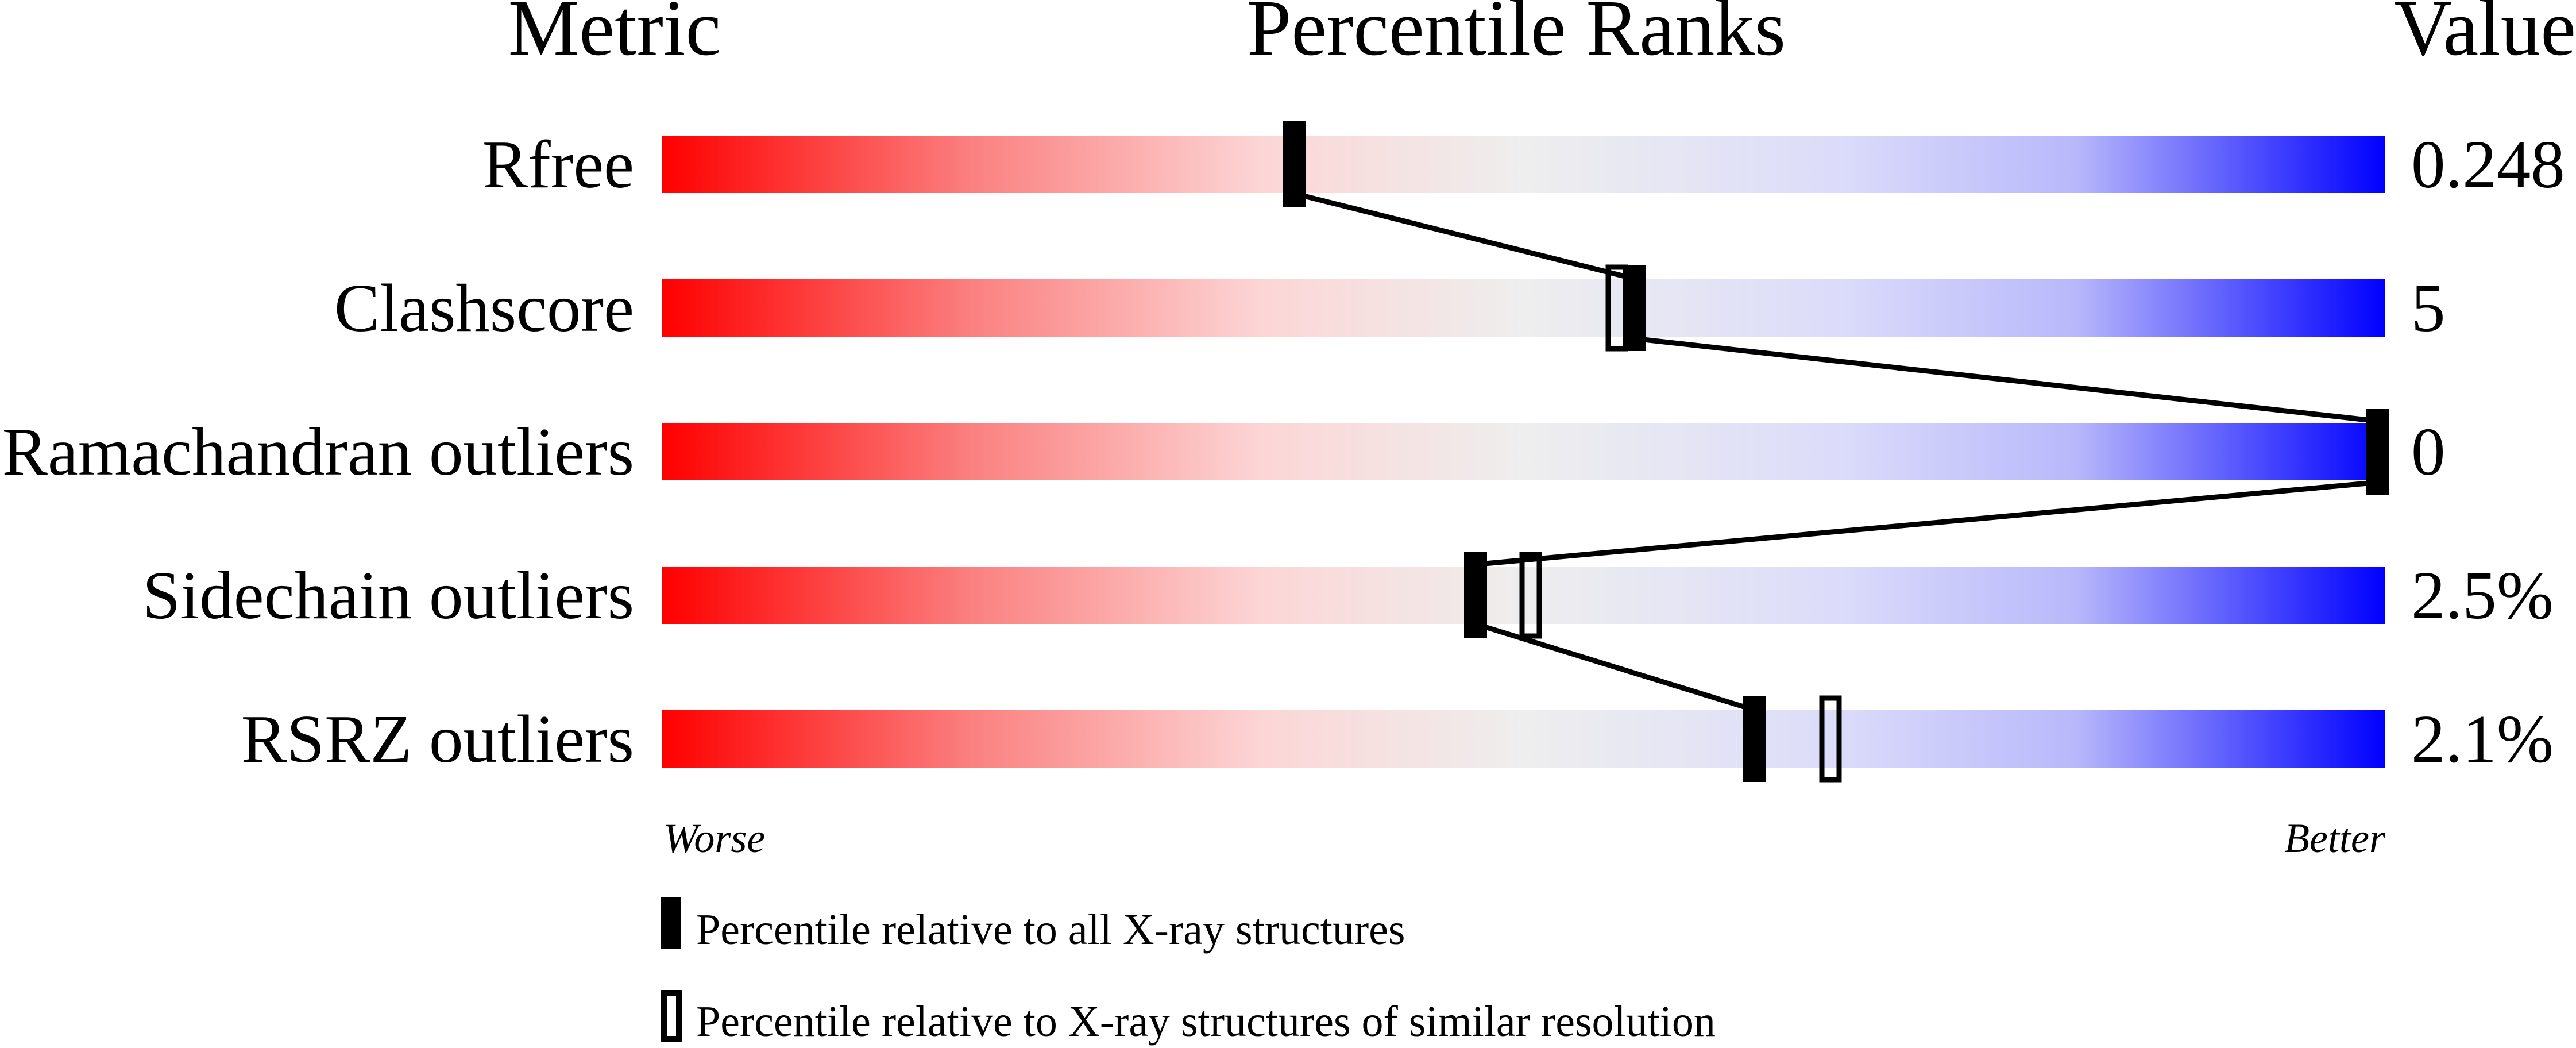 The width and height of the screenshot is (2576, 1048). Describe the element at coordinates (2335, 838) in the screenshot. I see `axis-label-better: Better` at that location.